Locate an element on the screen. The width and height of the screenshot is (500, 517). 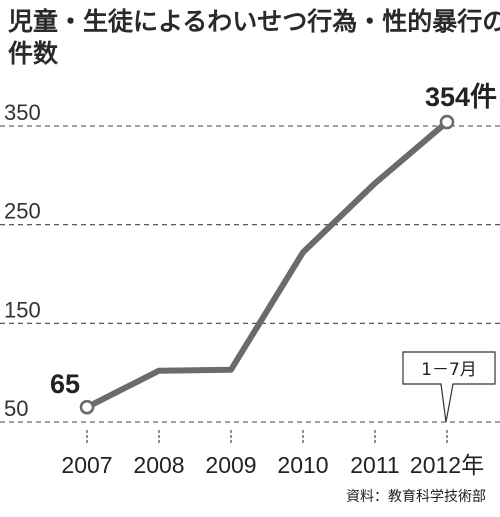
data-point-2007 is located at coordinates (87, 407).